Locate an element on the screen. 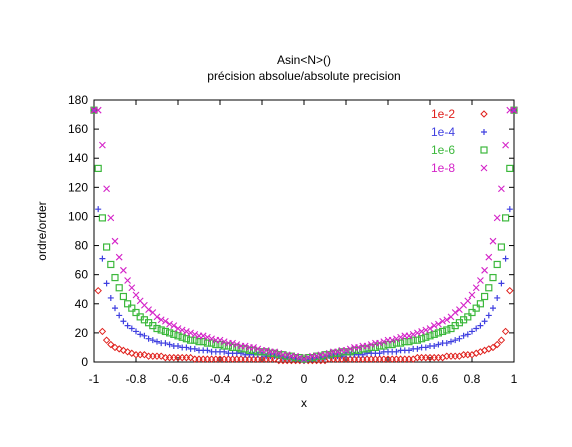  y-axis-label: ordre/order is located at coordinates (42, 230).